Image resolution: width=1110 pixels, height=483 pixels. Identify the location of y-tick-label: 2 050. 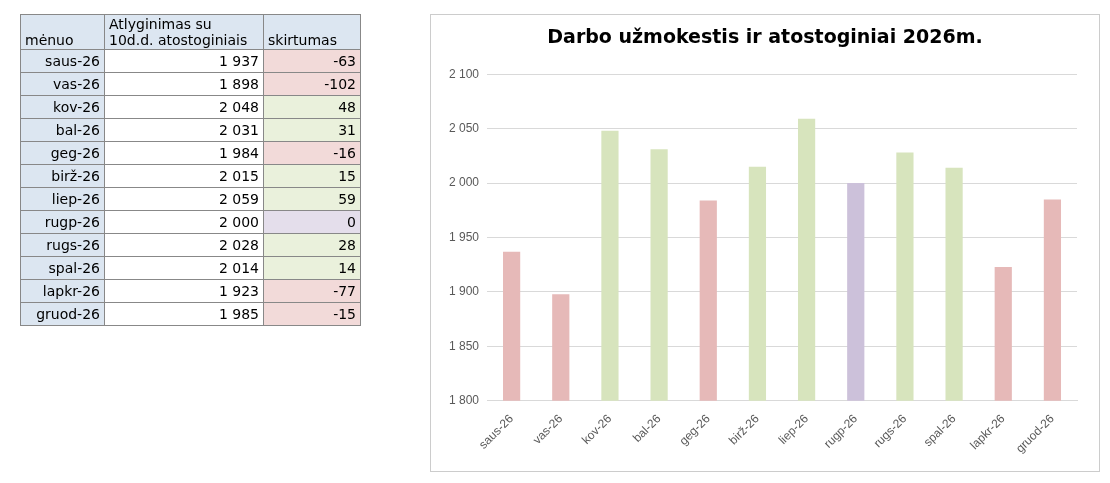
(464, 127).